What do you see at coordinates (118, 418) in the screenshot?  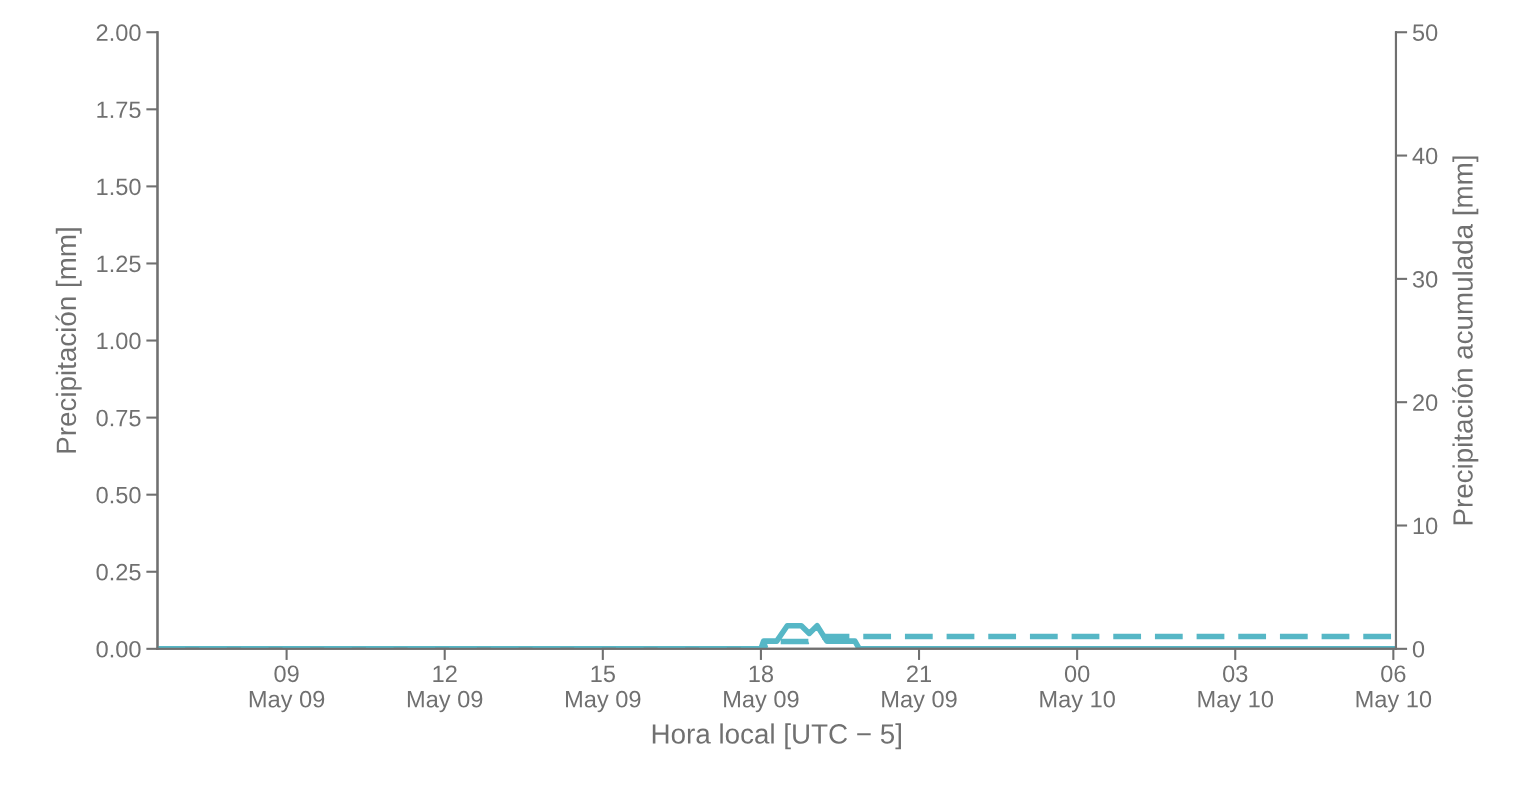 I see `y-tick-label: 0.75` at bounding box center [118, 418].